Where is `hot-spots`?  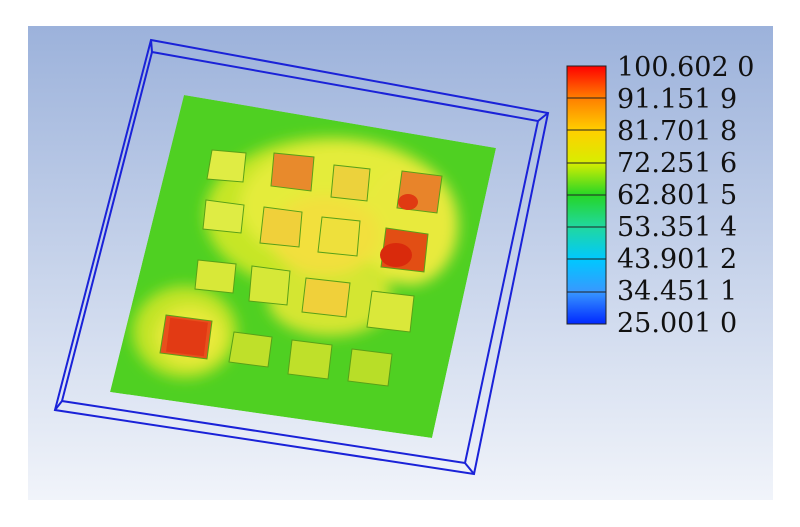 hot-spots is located at coordinates (292, 275).